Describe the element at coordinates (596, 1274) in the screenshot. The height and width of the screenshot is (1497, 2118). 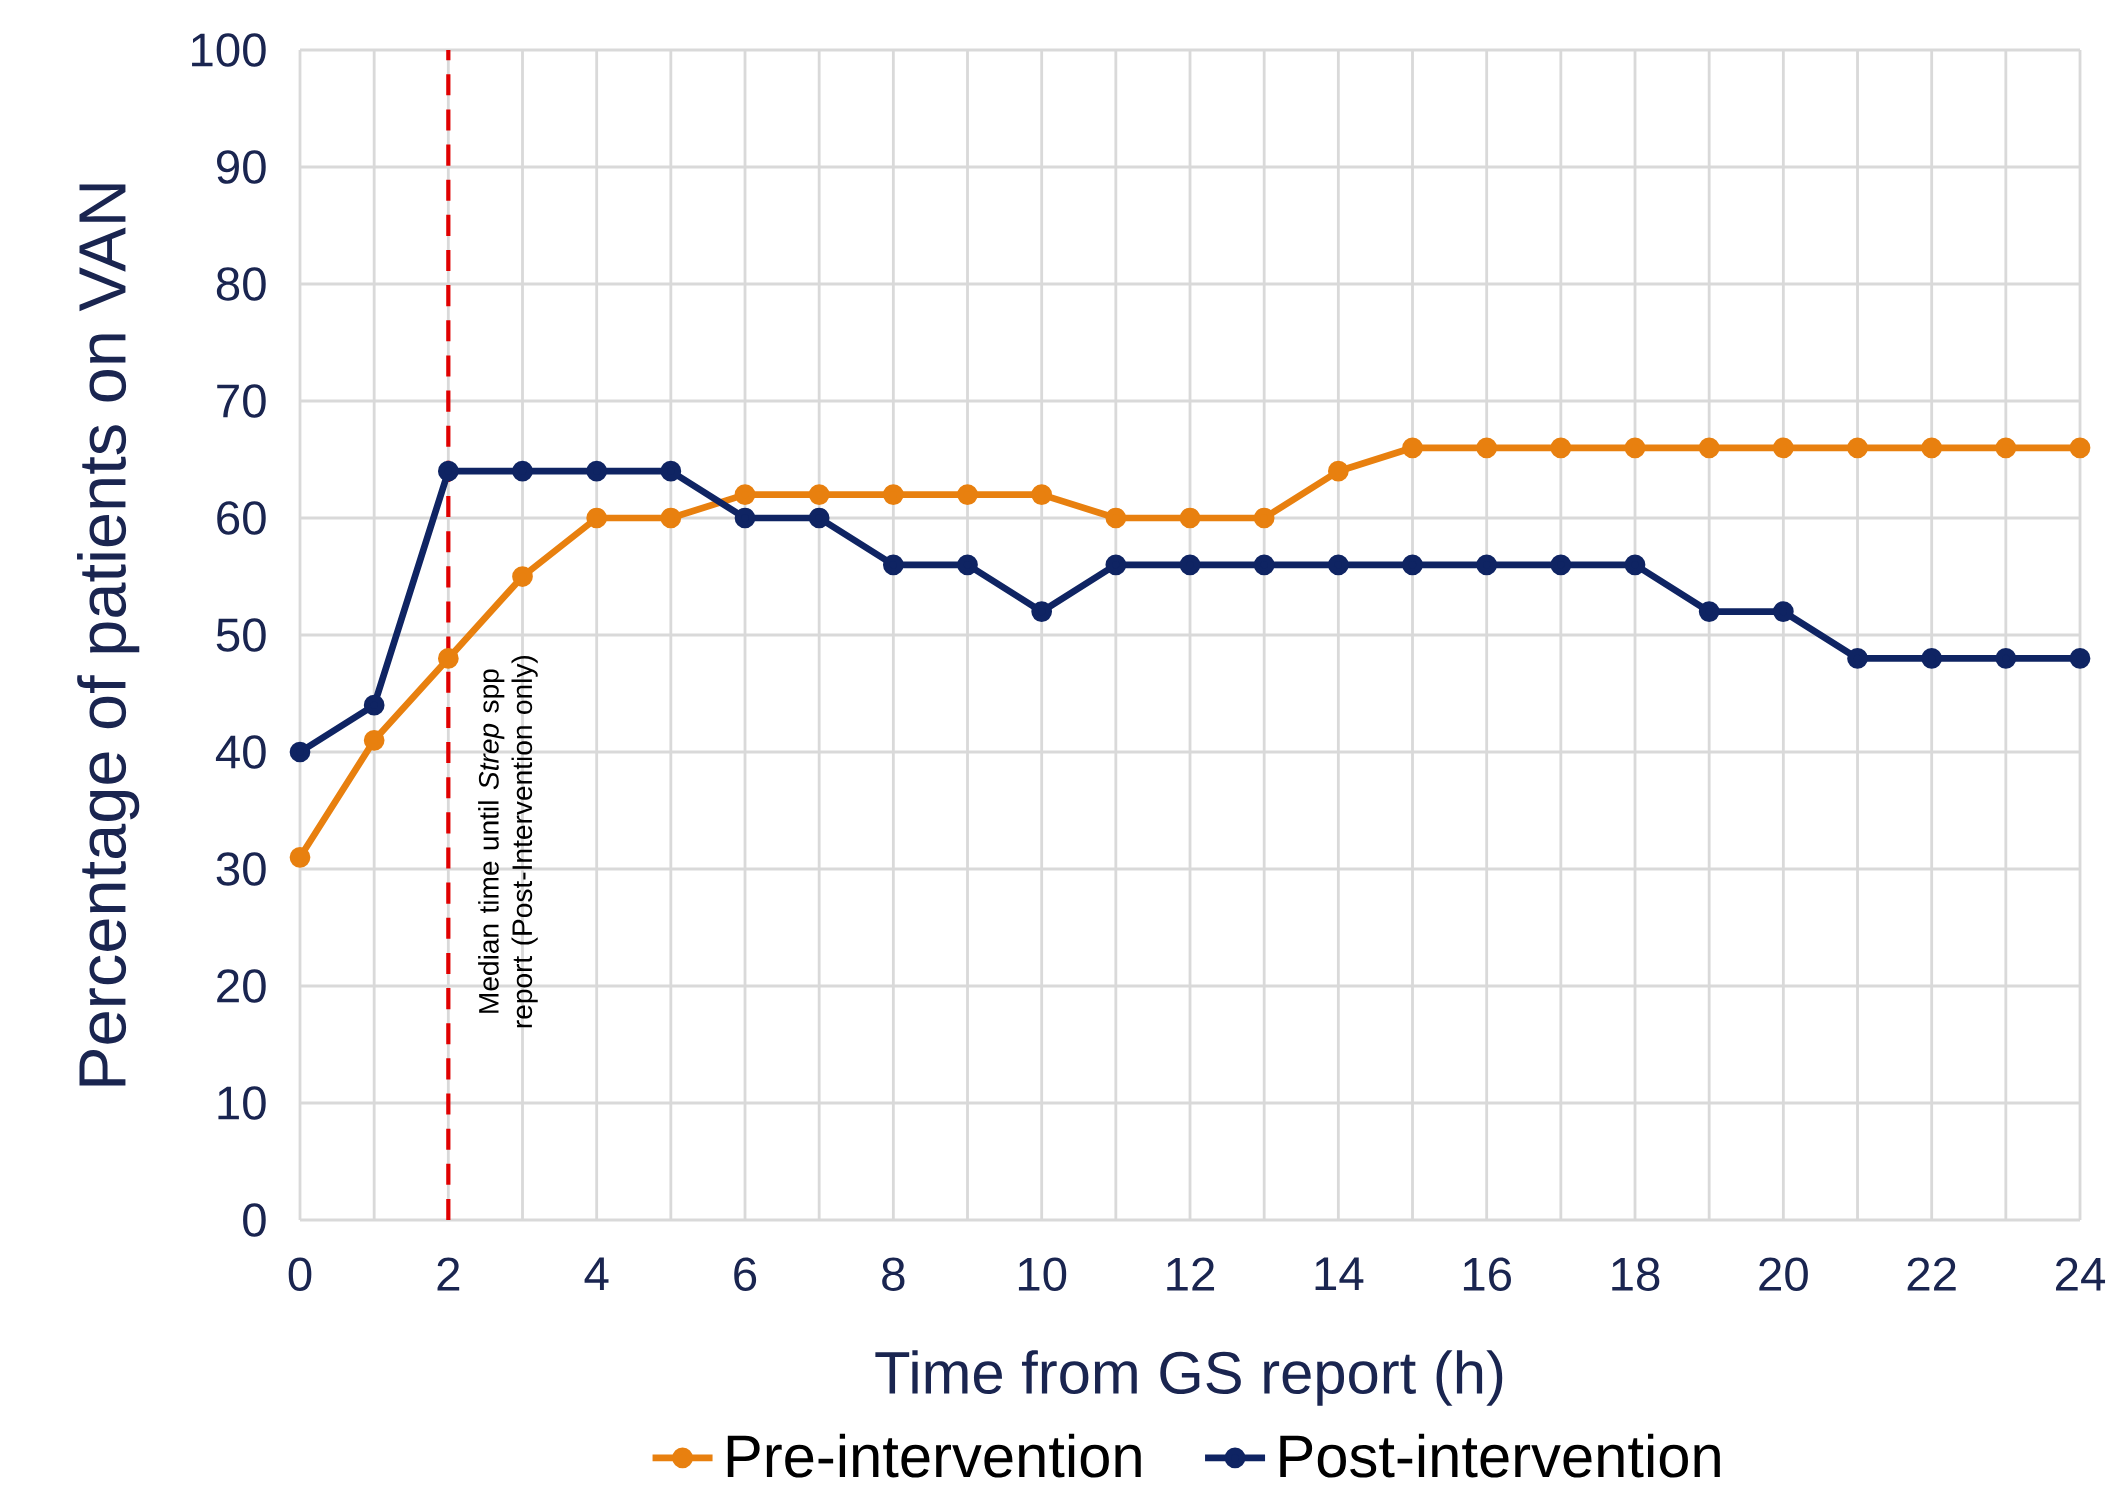
I see `x-tick-label: 4` at that location.